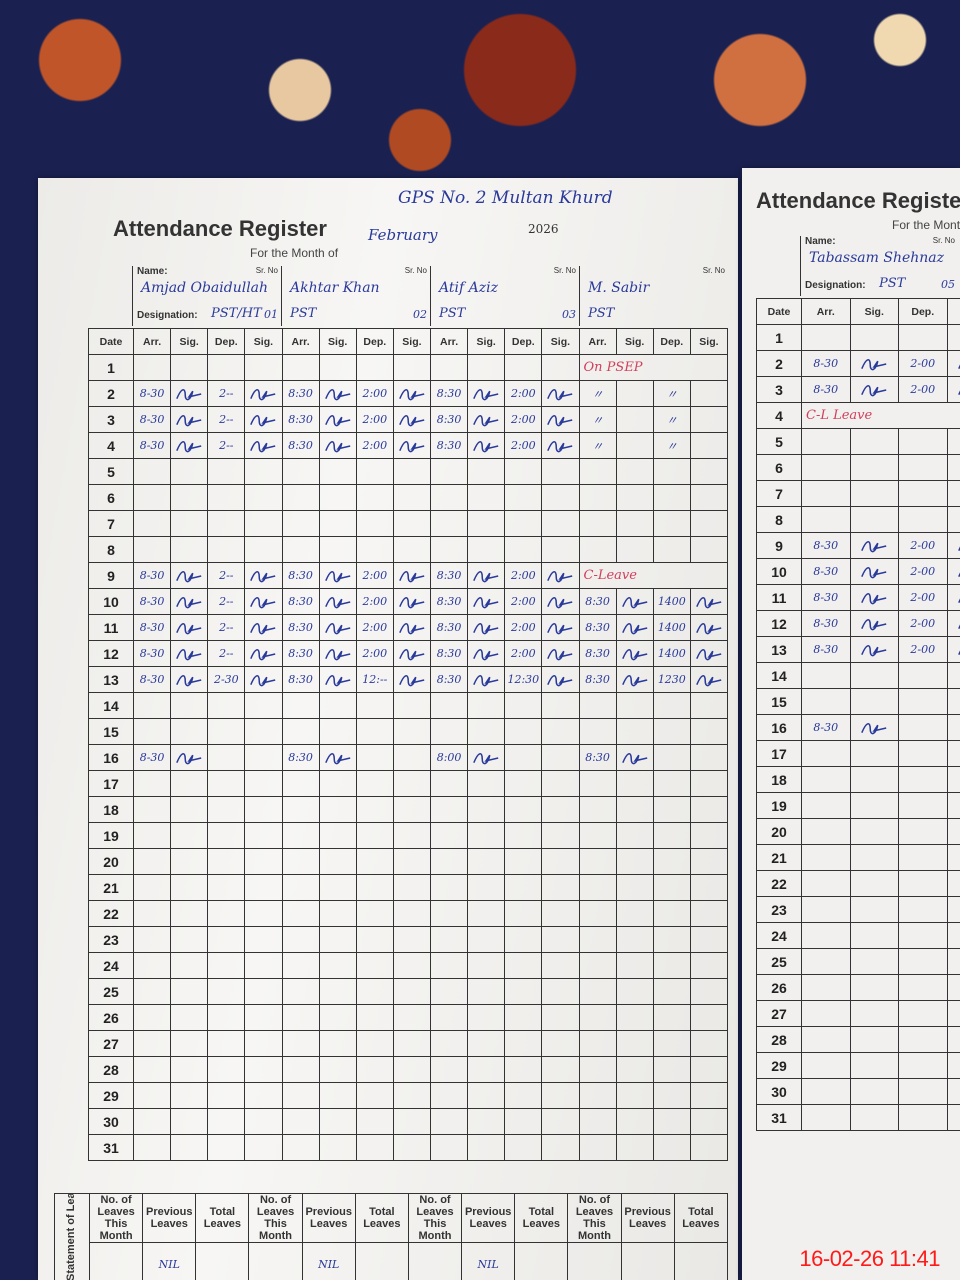 The image size is (960, 1280). What do you see at coordinates (408, 835) in the screenshot?
I see `date-row: 19` at bounding box center [408, 835].